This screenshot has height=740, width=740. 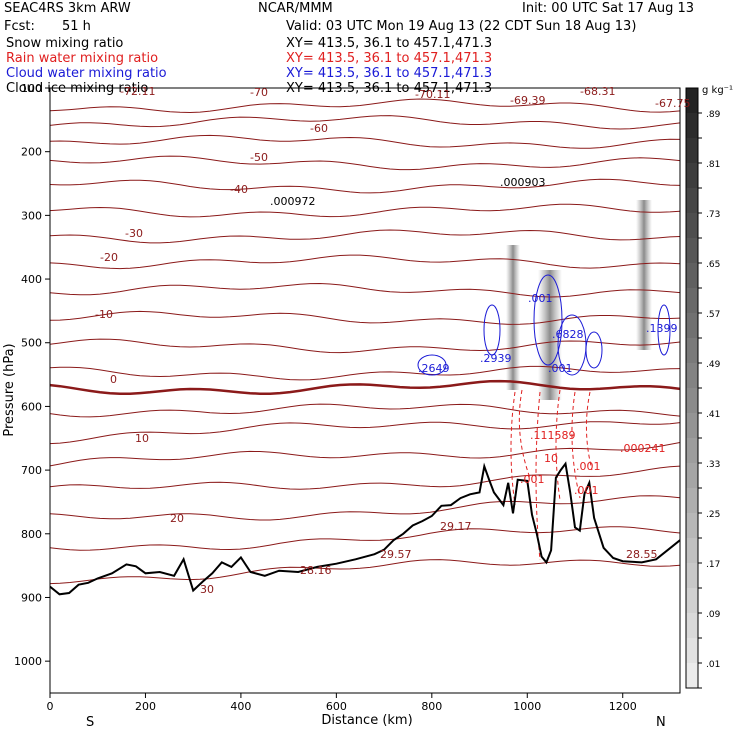 I want to click on colorbar-label: .57, so click(x=713, y=315).